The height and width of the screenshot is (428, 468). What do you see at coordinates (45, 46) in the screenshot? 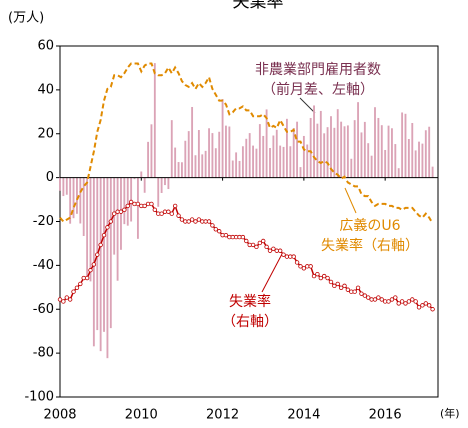
I see `y-tick-label: 60` at bounding box center [45, 46].